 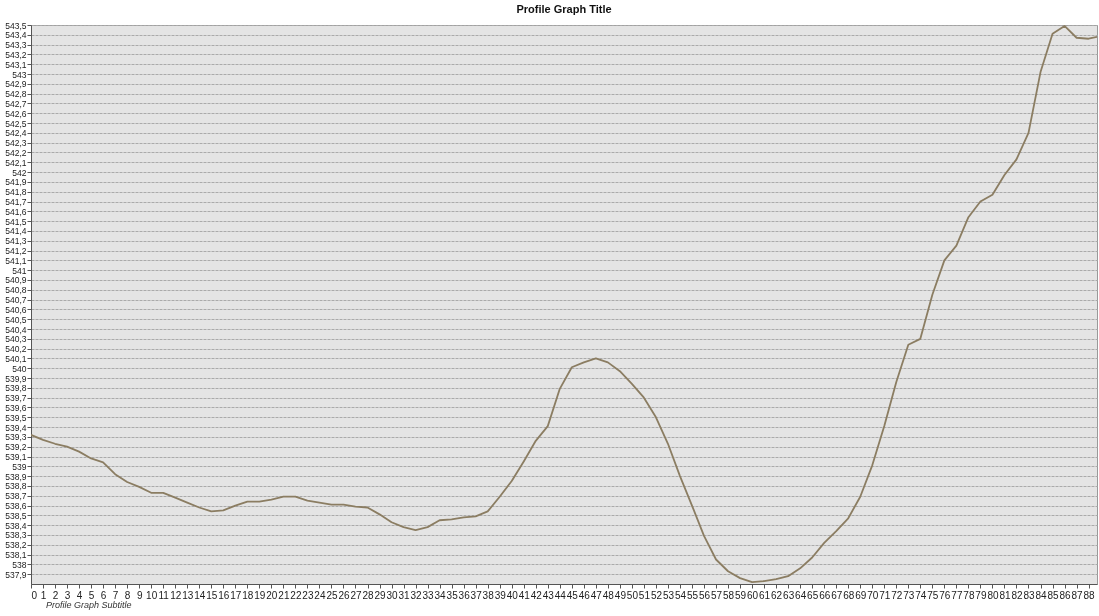 What do you see at coordinates (16, 64) in the screenshot?
I see `y-tick-label: 543,1` at bounding box center [16, 64].